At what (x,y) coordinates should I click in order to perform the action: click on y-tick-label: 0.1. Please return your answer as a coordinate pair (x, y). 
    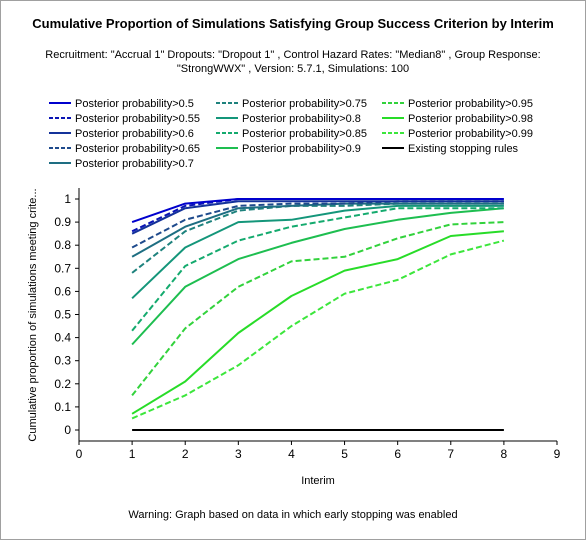
    Looking at the image, I should click on (62, 407).